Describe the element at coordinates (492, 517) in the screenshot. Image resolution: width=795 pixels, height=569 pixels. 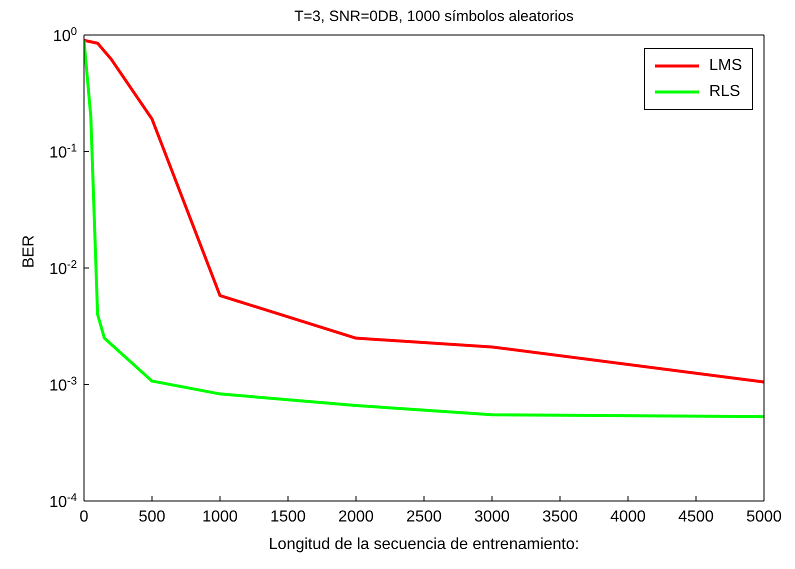
I see `x-tick-label: 3000` at that location.